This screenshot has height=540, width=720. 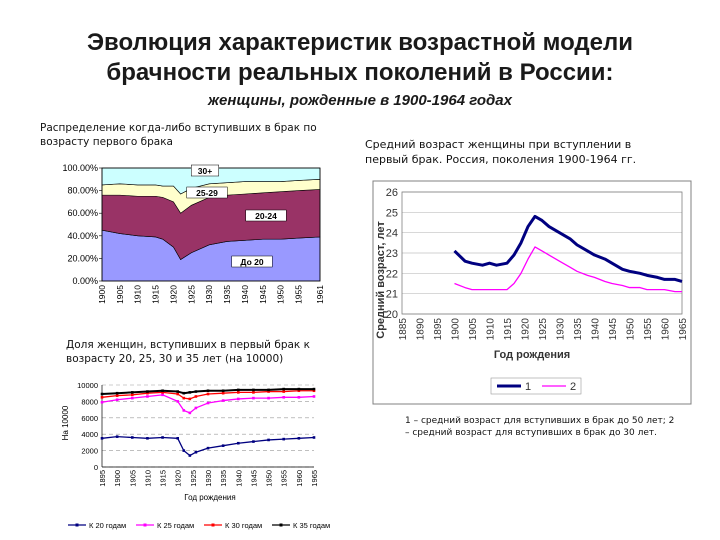 What do you see at coordinates (107, 525) in the screenshot?
I see `chart3-legend-label: К 20 годам` at bounding box center [107, 525].